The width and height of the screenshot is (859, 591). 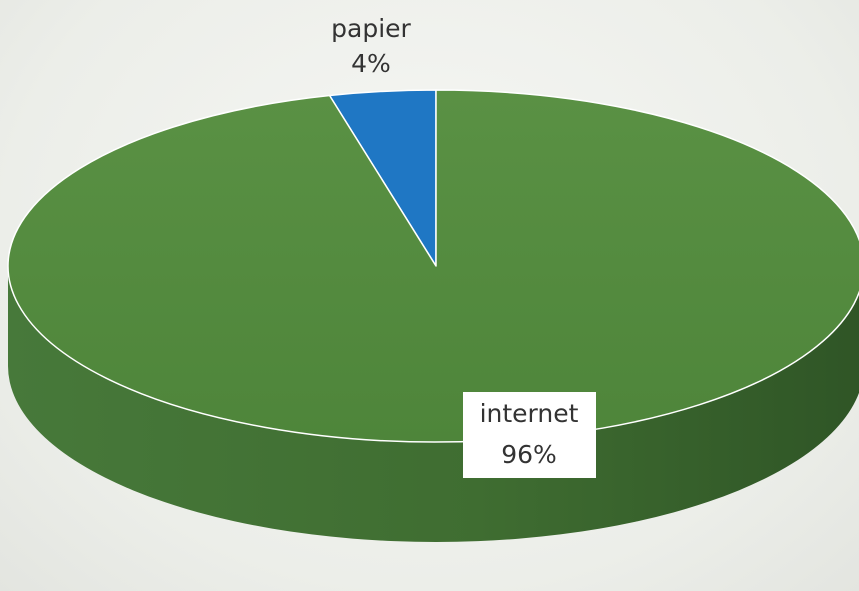 I want to click on data-label-papier-value: 4%, so click(x=371, y=63).